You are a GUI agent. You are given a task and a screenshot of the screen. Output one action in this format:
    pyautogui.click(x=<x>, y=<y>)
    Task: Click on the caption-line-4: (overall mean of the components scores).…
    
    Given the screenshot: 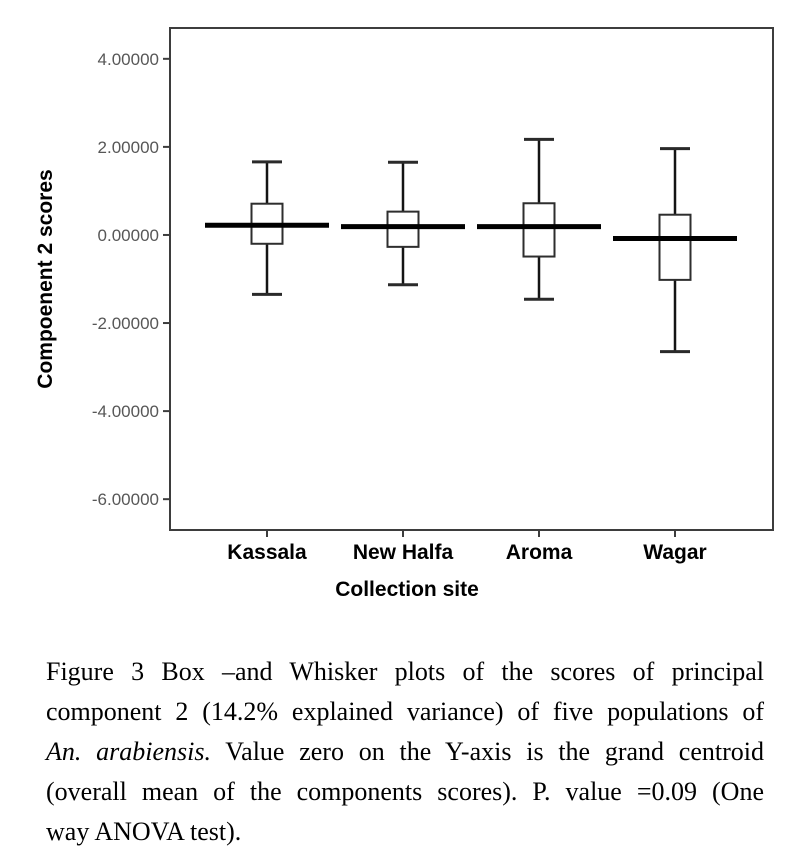 What is the action you would take?
    pyautogui.click(x=405, y=792)
    